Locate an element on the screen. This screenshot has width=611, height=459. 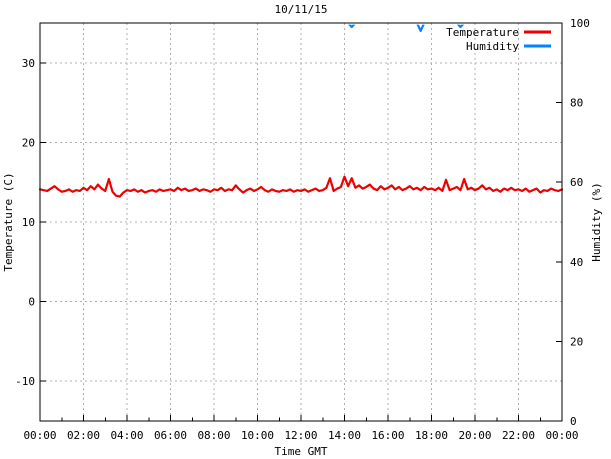
x-tick-label: 04:00 is located at coordinates (126, 435).